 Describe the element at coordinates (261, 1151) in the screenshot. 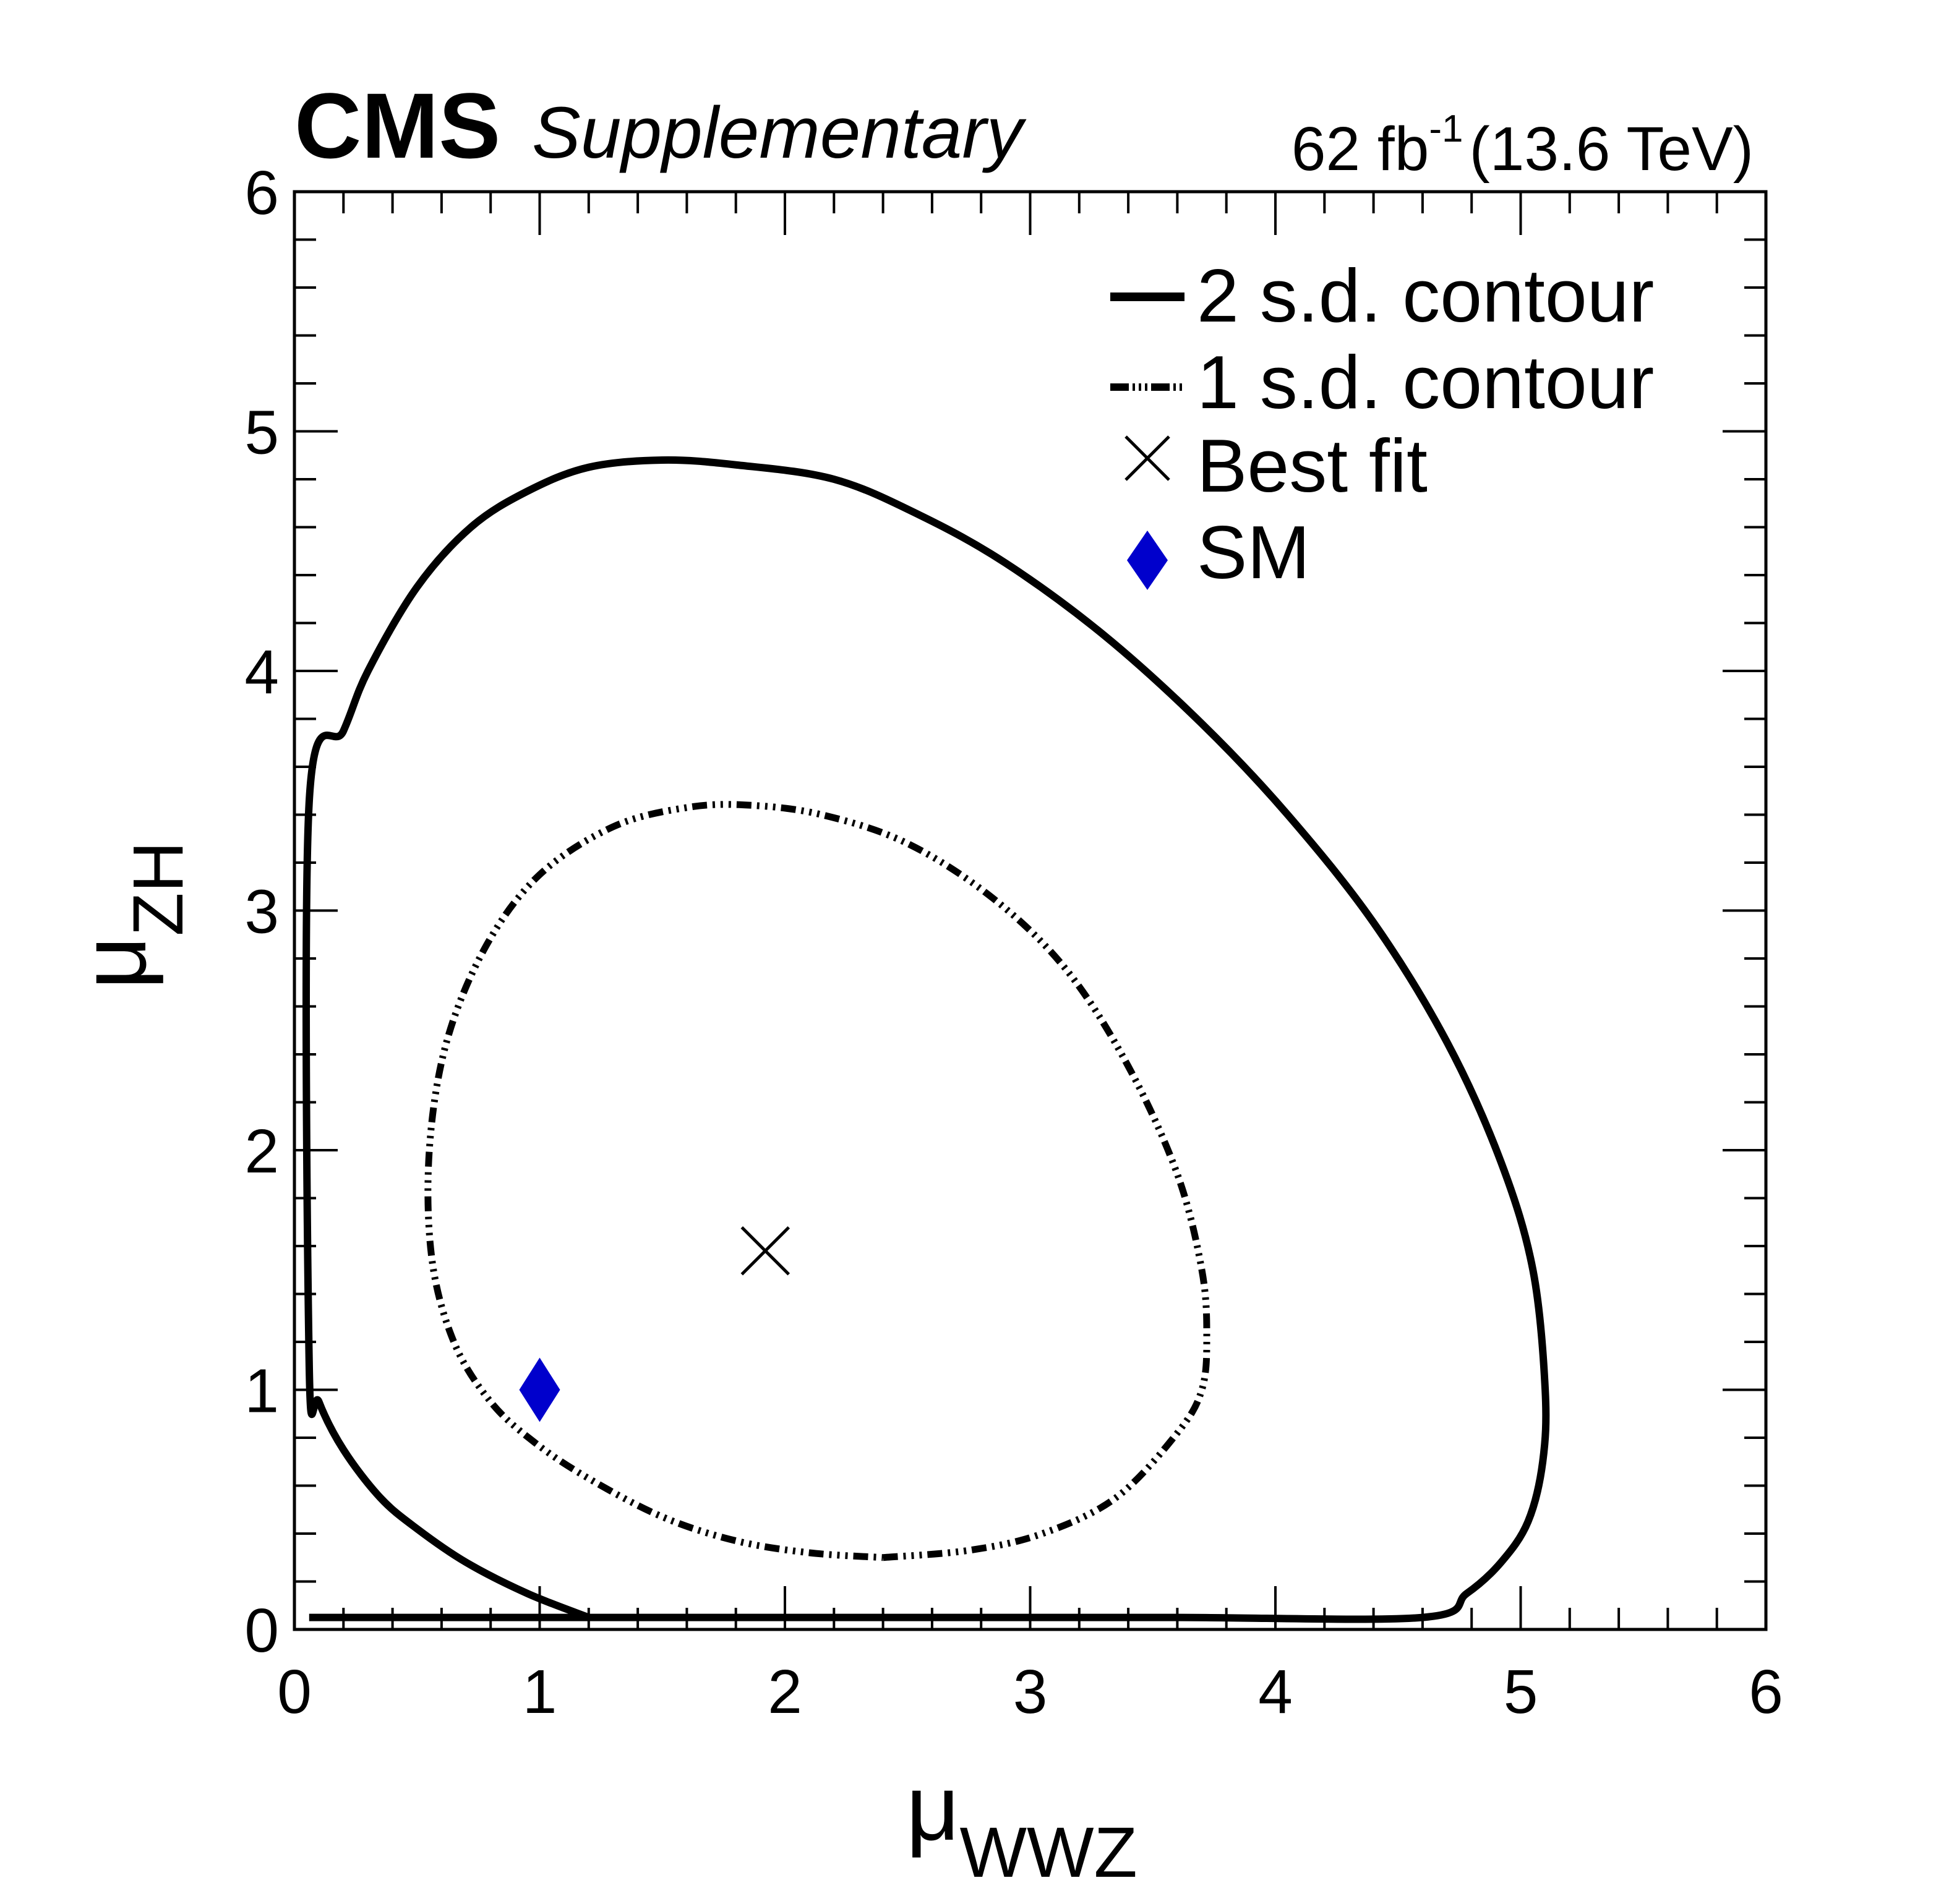

I see `y-tick-label: 2` at that location.